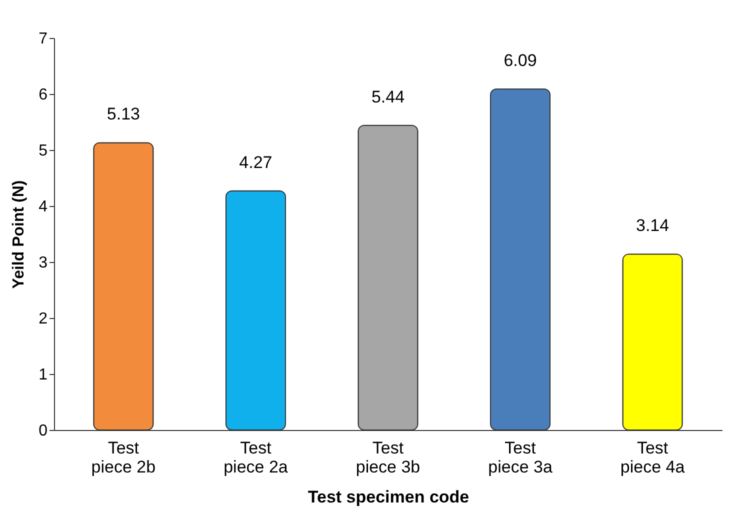 This screenshot has width=752, height=515. Describe the element at coordinates (43, 319) in the screenshot. I see `y-tick-label: 2` at that location.